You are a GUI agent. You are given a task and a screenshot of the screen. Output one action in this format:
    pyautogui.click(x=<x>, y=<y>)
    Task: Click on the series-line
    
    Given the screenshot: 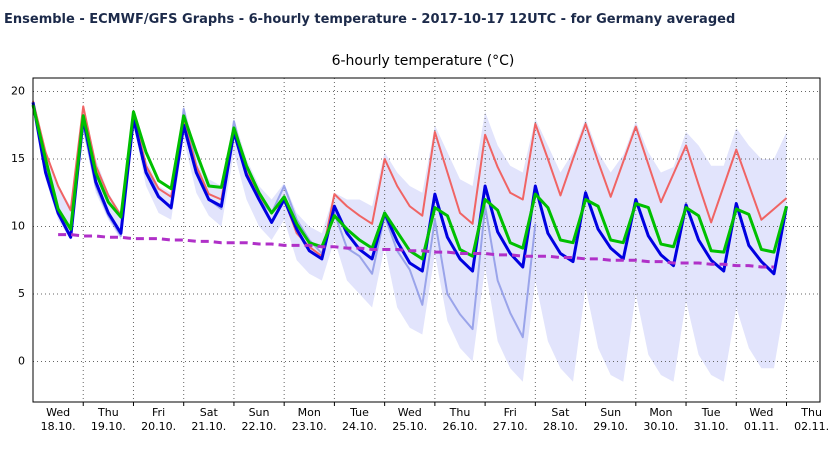 What is the action you would take?
    pyautogui.click(x=416, y=251)
    